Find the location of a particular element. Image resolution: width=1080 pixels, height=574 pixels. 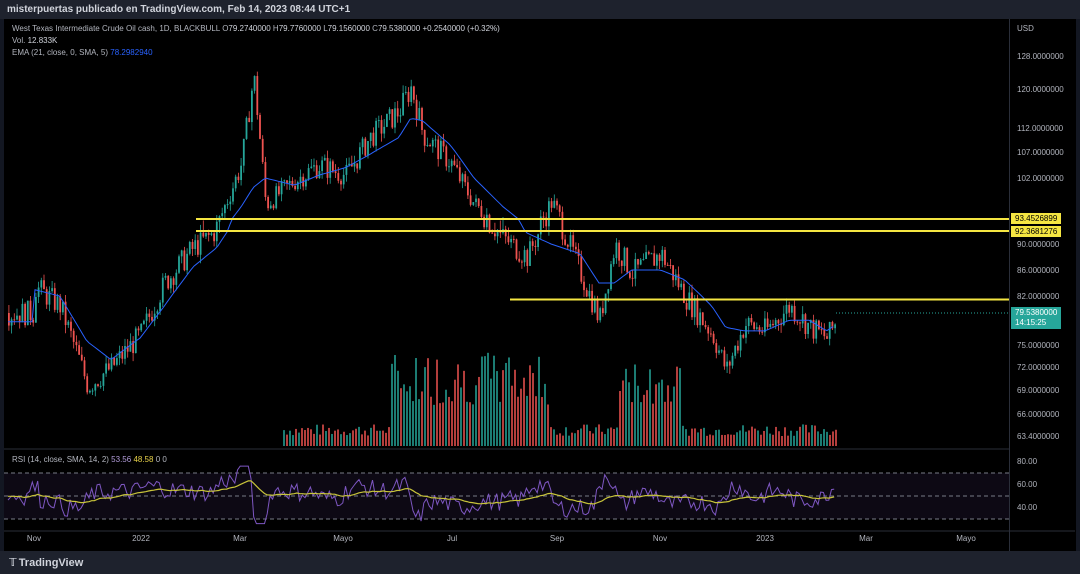

price-tick: 63.4000000 is located at coordinates (1038, 436).